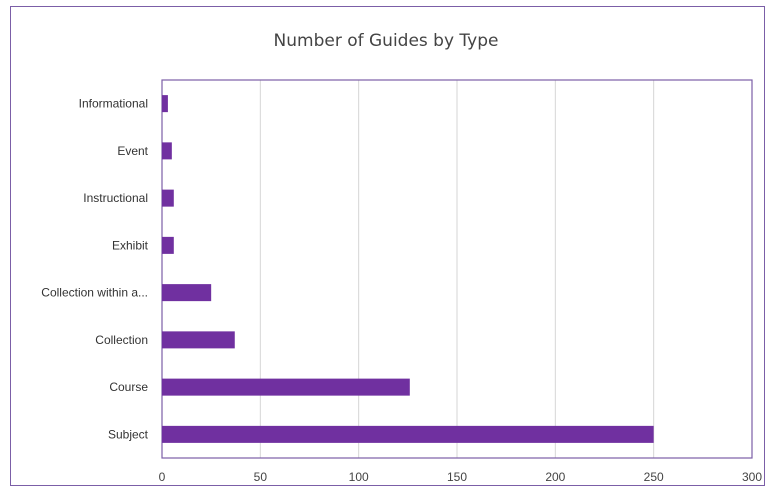  What do you see at coordinates (261, 477) in the screenshot?
I see `x-tick-label: 50` at bounding box center [261, 477].